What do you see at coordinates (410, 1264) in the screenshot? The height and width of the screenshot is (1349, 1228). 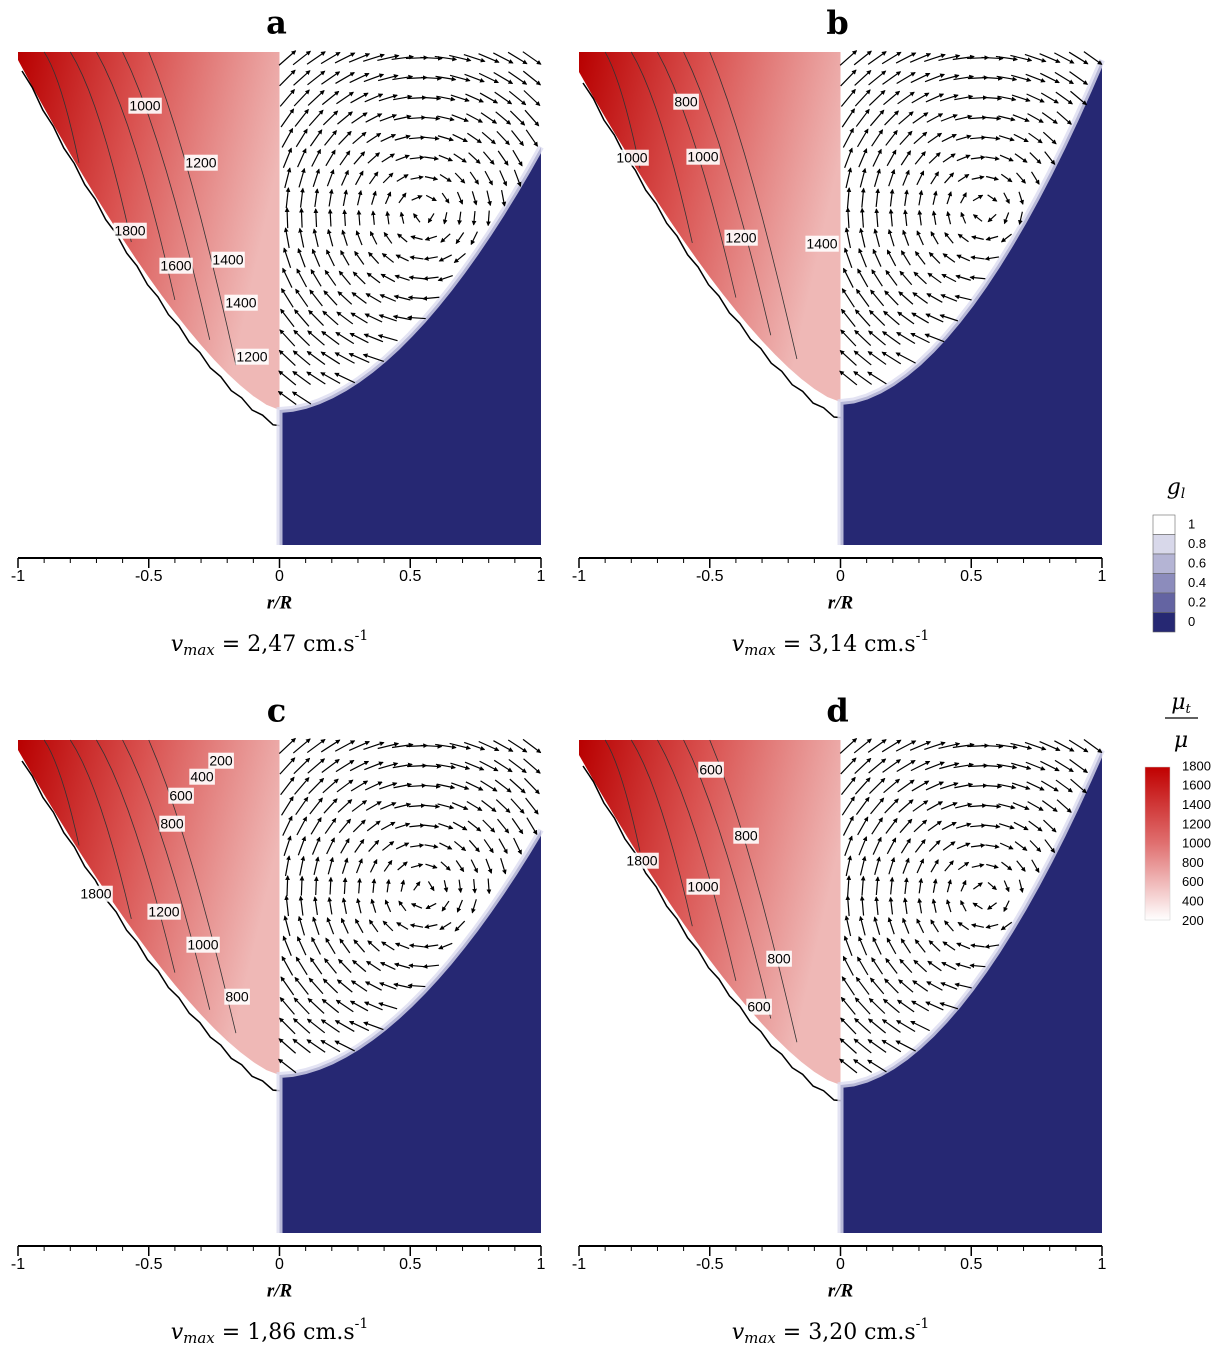 I see `x-tick-label: 0.5` at bounding box center [410, 1264].